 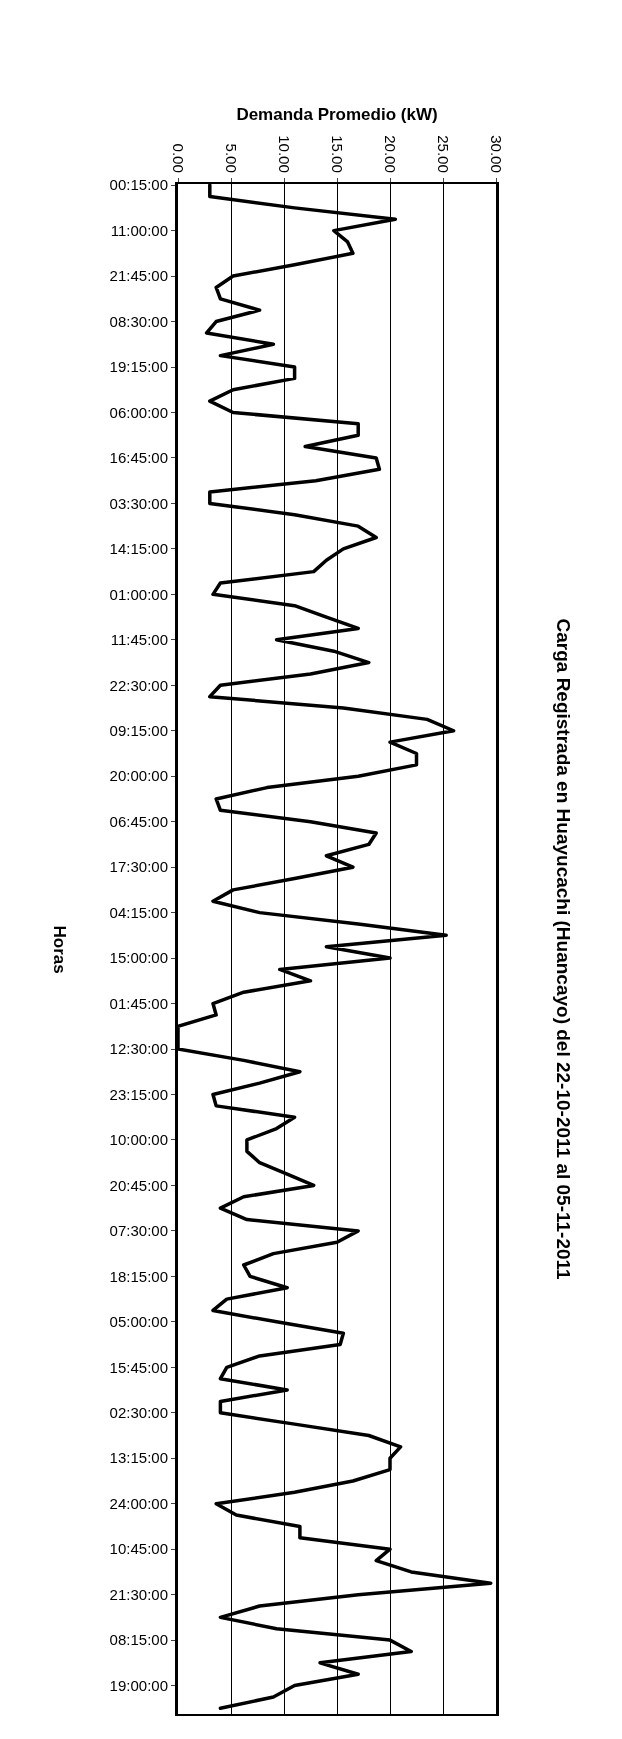 What do you see at coordinates (138, 730) in the screenshot?
I see `y-tick-label: 09:15:00` at bounding box center [138, 730].